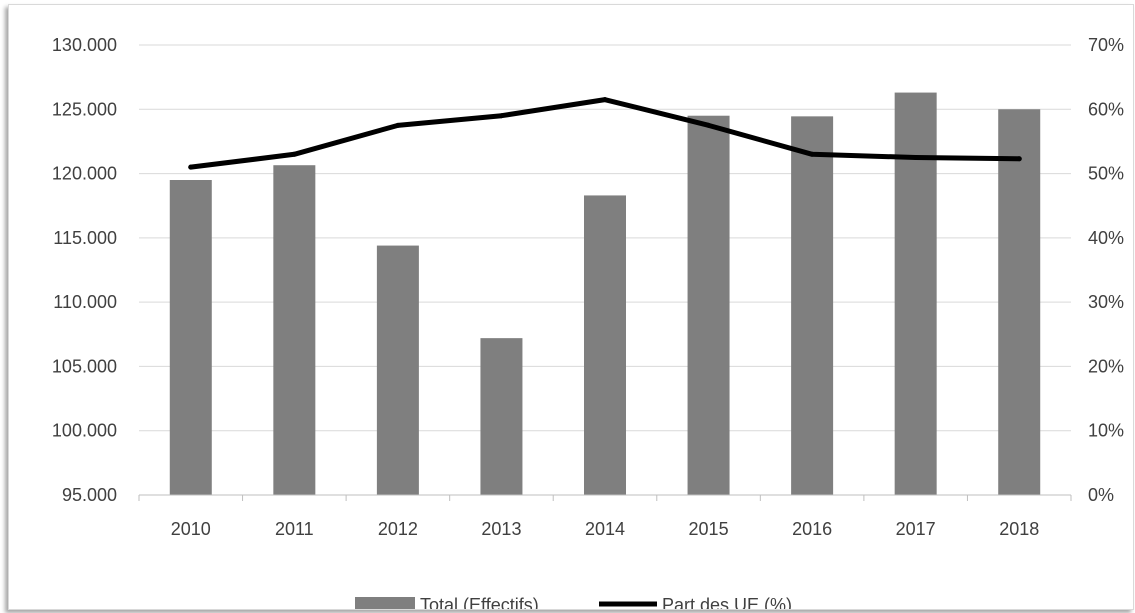  Describe the element at coordinates (1101, 495) in the screenshot. I see `right-tick-label: 0%` at that location.